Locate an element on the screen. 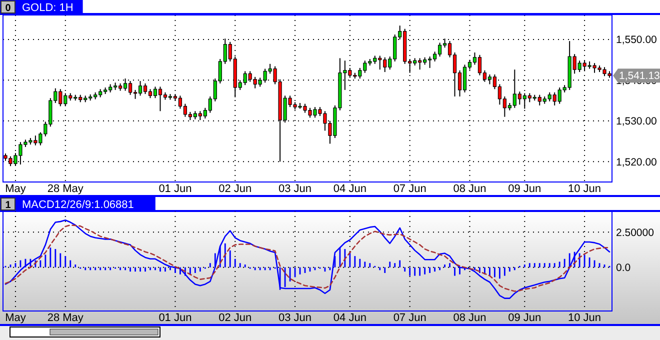  y-tick-label: 2.50000 is located at coordinates (635, 232).